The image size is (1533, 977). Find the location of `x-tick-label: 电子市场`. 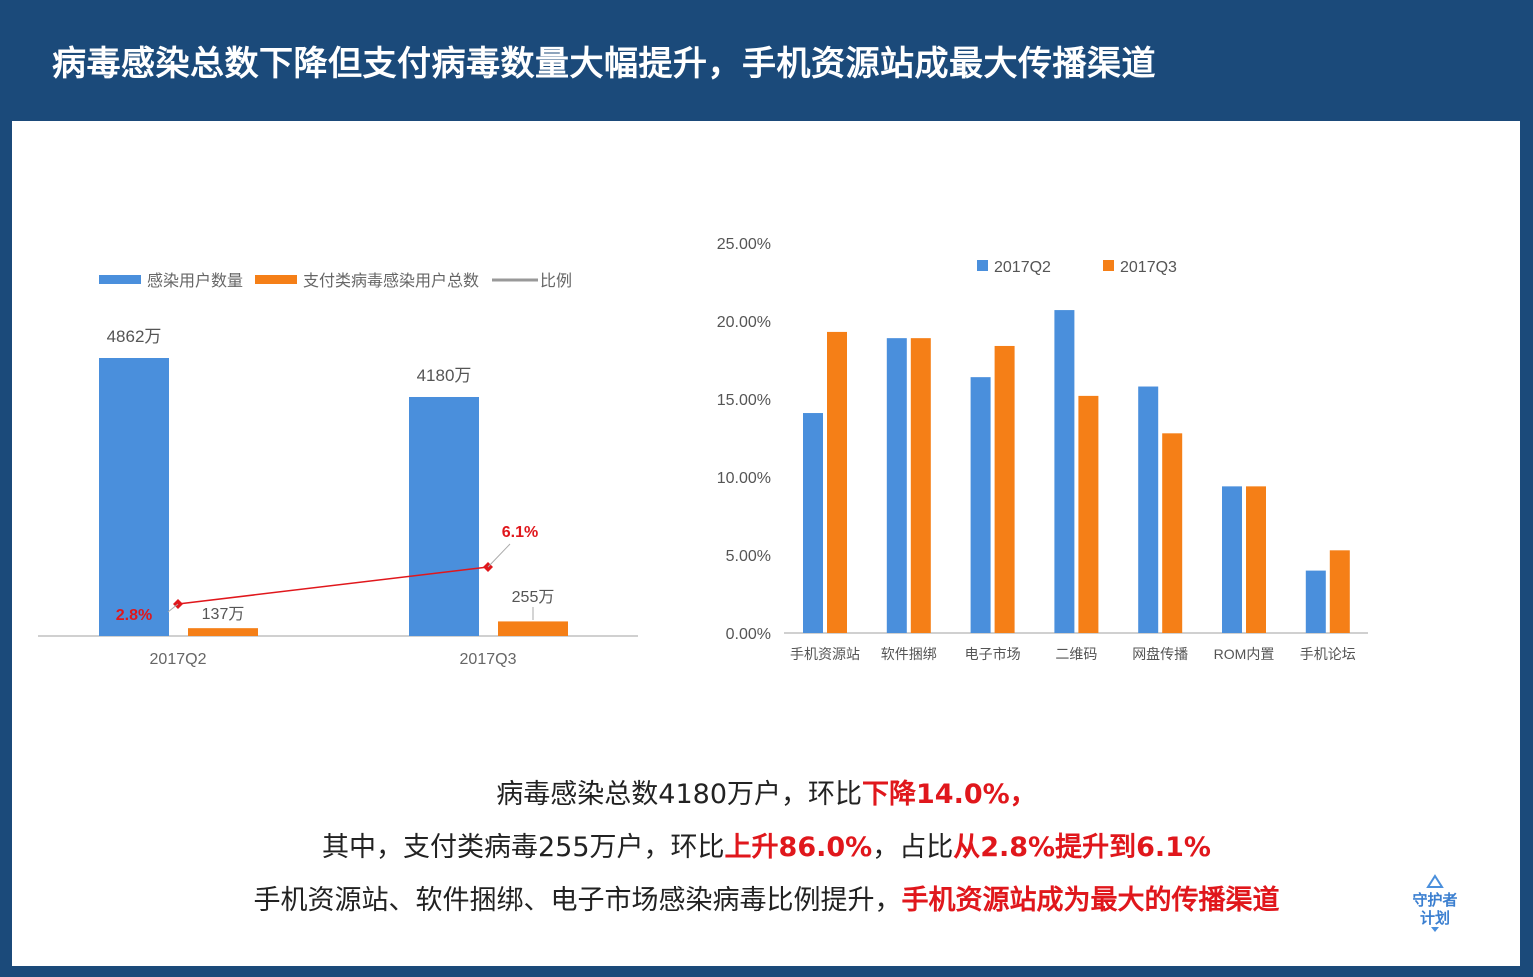

x-tick-label: 电子市场 is located at coordinates (993, 654).